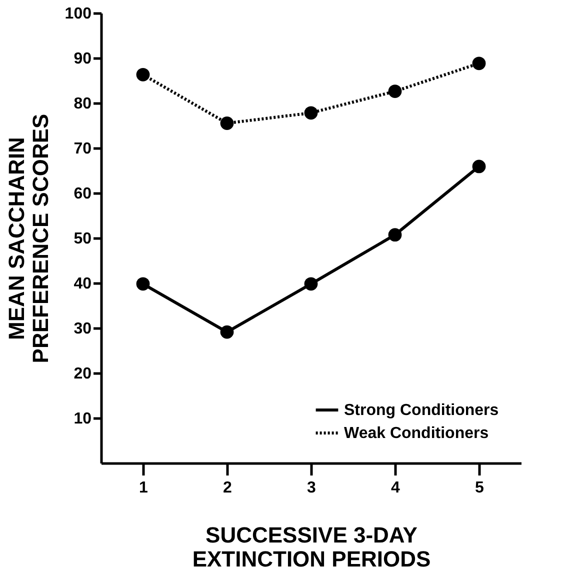  I want to click on y-tick-label: 100, so click(78, 14).